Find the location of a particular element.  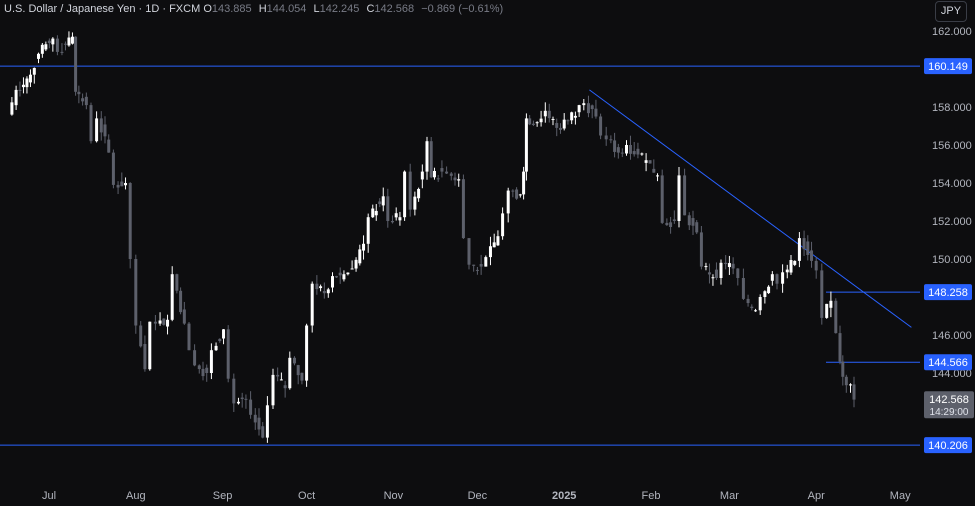

time-tick-label: Jul is located at coordinates (49, 496).